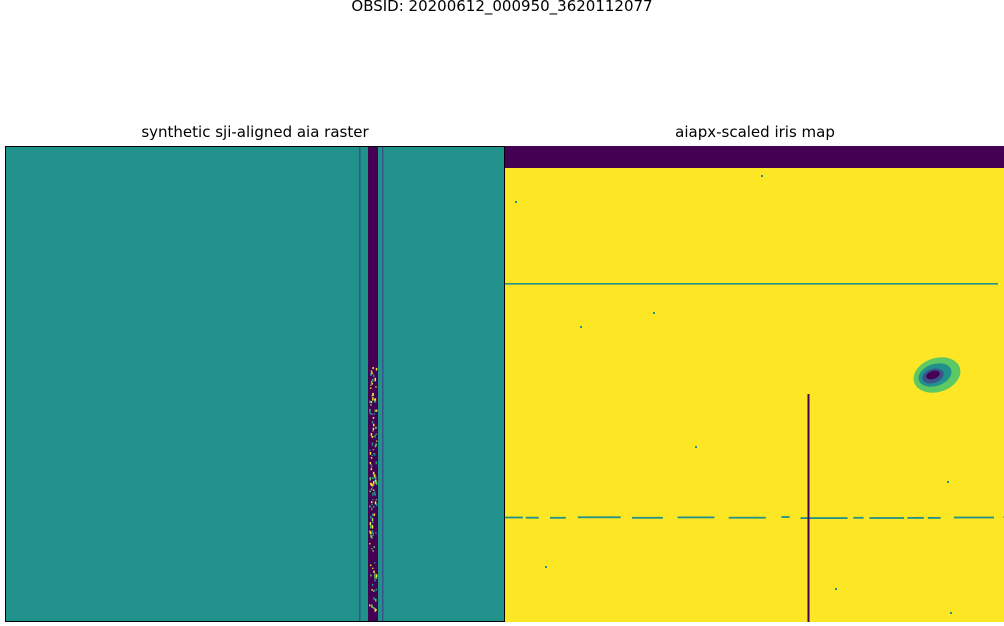 This screenshot has height=626, width=1004. What do you see at coordinates (808, 508) in the screenshot?
I see `map-vertical-line` at bounding box center [808, 508].